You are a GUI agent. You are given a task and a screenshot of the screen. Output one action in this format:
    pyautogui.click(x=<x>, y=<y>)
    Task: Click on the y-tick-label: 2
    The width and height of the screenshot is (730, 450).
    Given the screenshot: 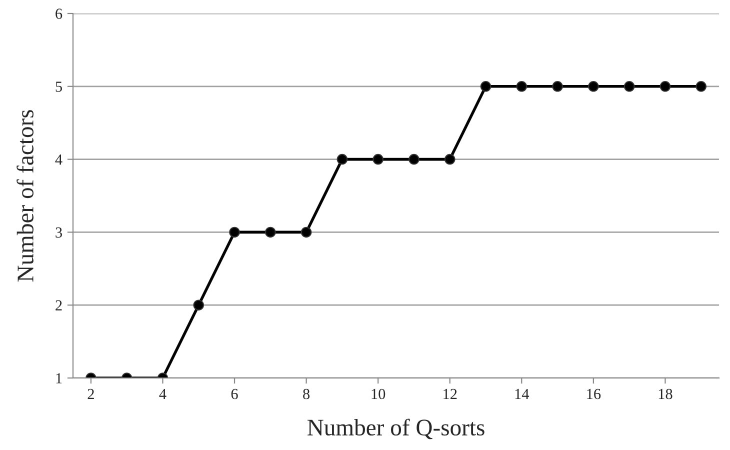 What is the action you would take?
    pyautogui.click(x=59, y=305)
    